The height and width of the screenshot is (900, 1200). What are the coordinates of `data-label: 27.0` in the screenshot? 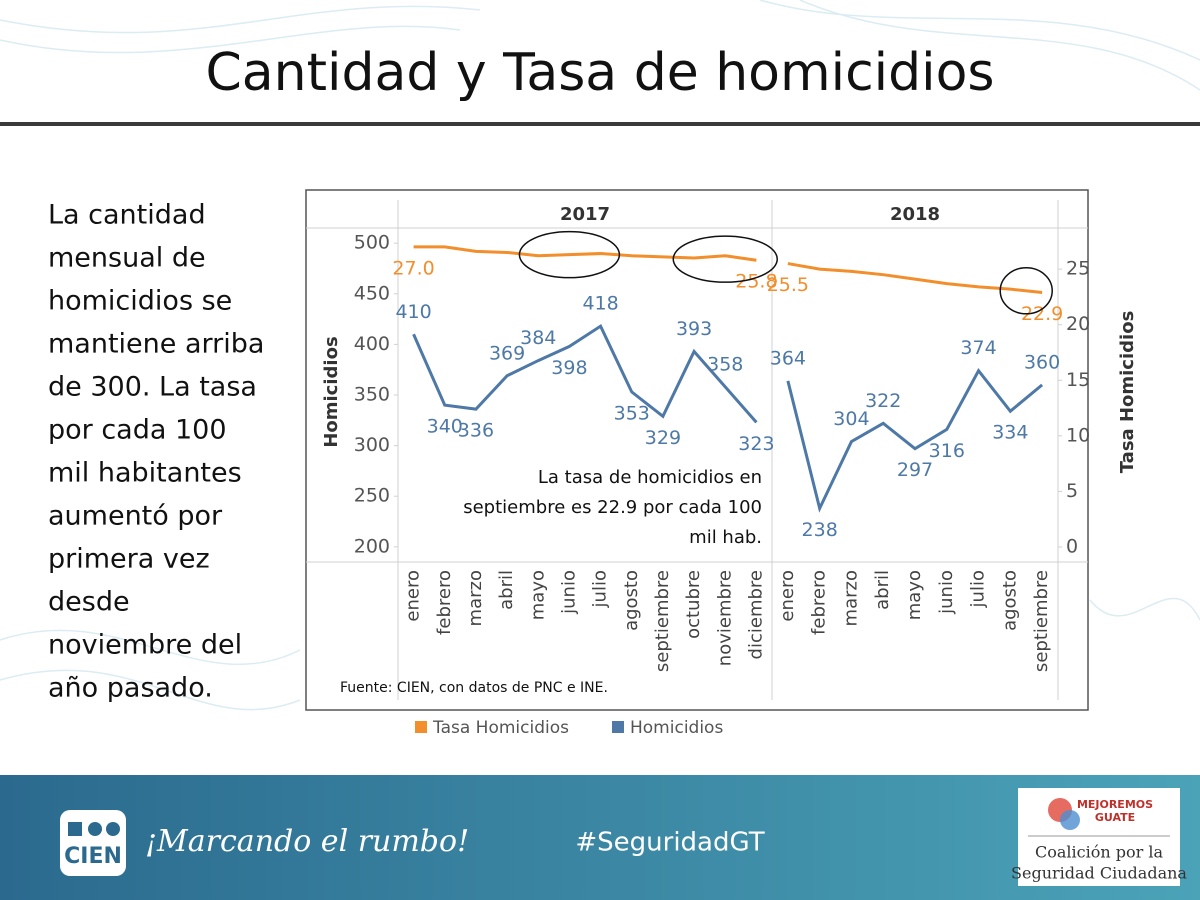 It's located at (413, 268).